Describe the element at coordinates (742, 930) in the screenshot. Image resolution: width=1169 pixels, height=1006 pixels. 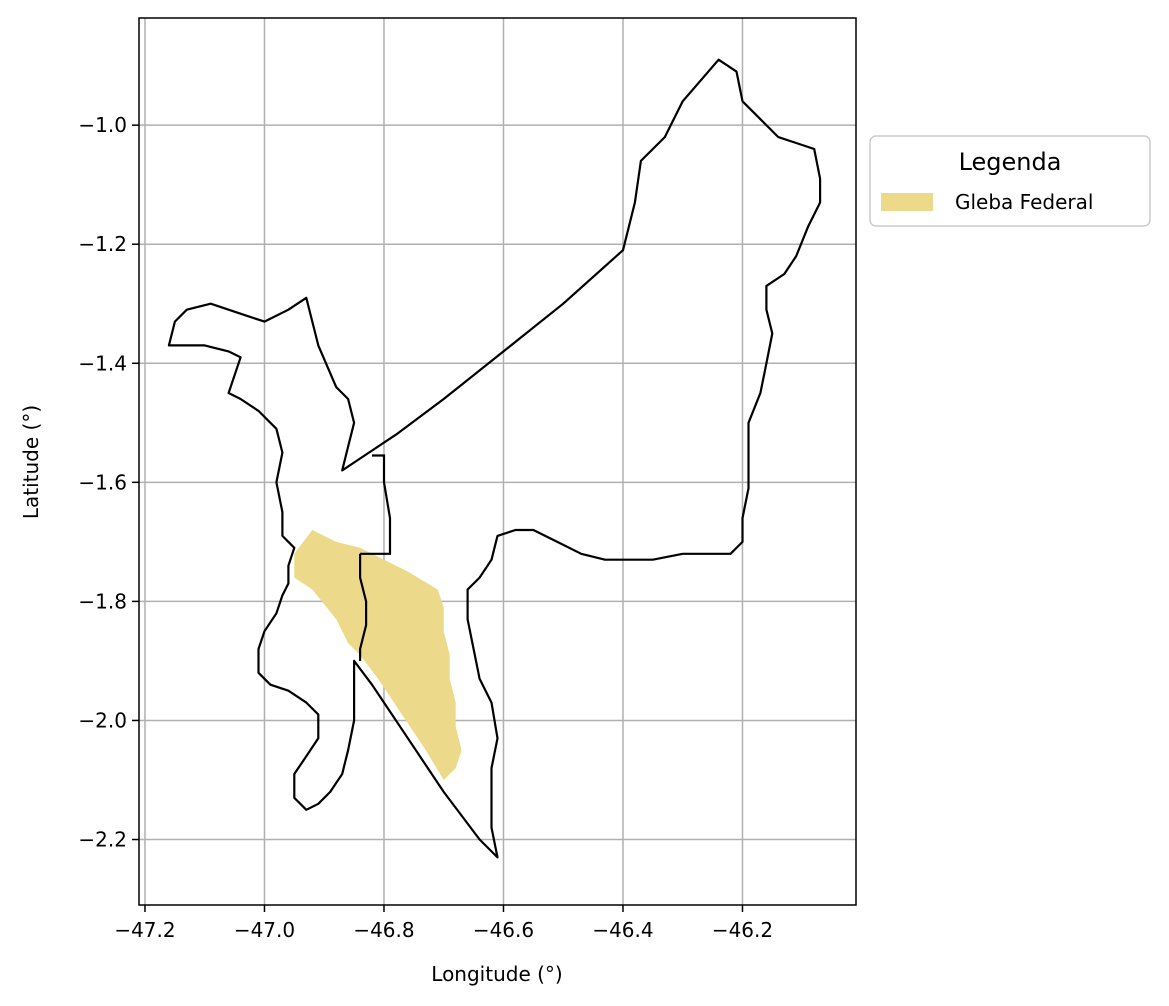
I see `x-tick-label: −46.2` at that location.